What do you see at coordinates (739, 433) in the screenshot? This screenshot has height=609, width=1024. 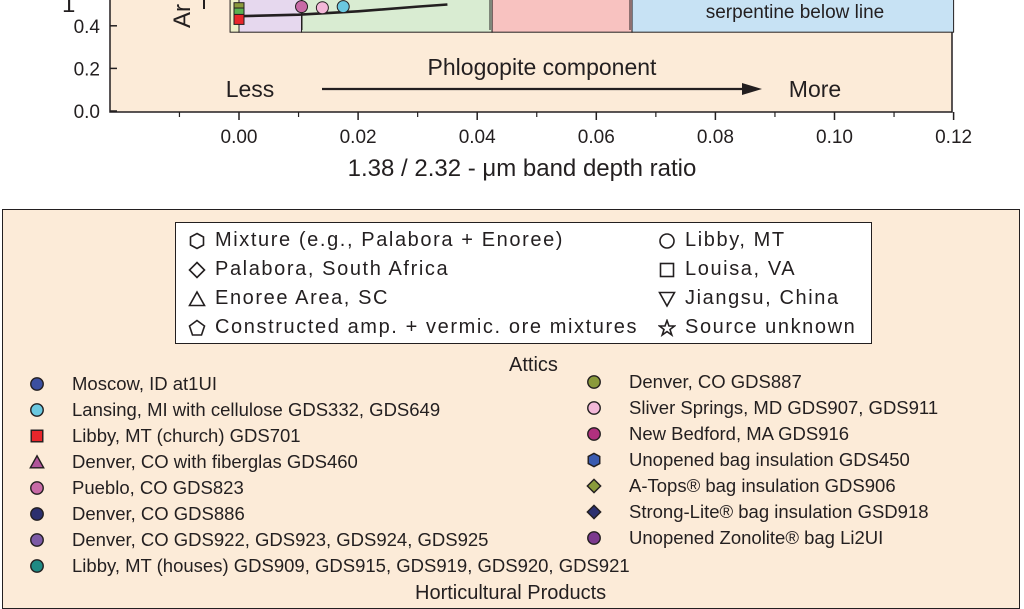 I see `attic-legend-label: New Bedford, MA GDS916` at bounding box center [739, 433].